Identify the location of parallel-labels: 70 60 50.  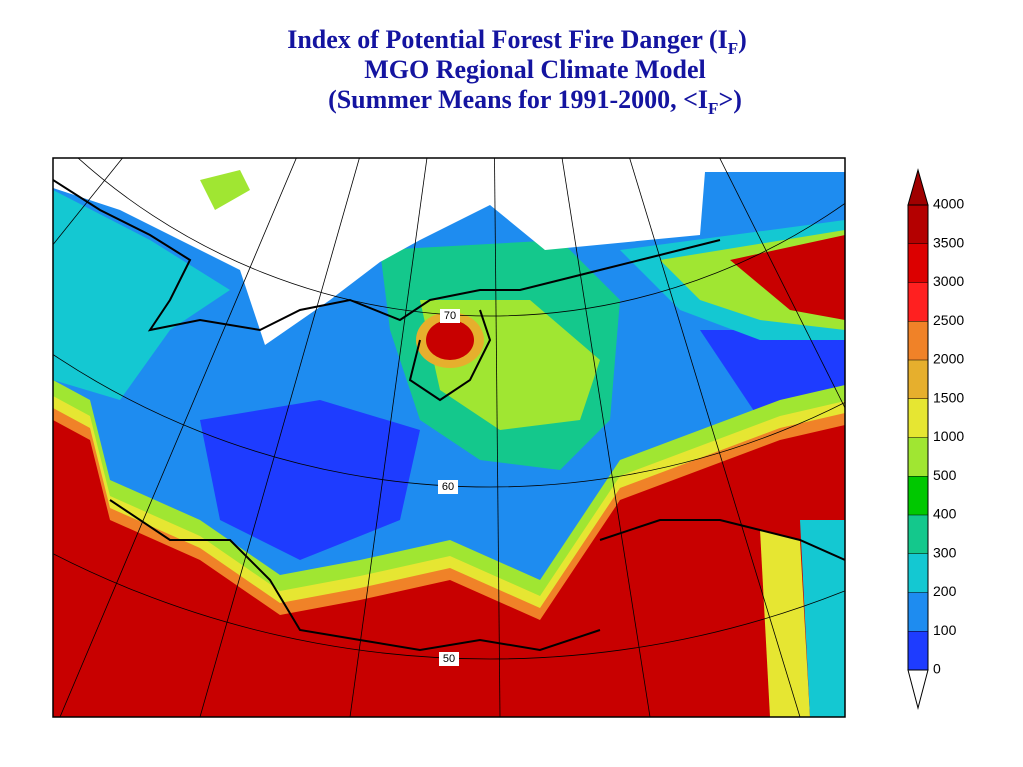
(449, 487).